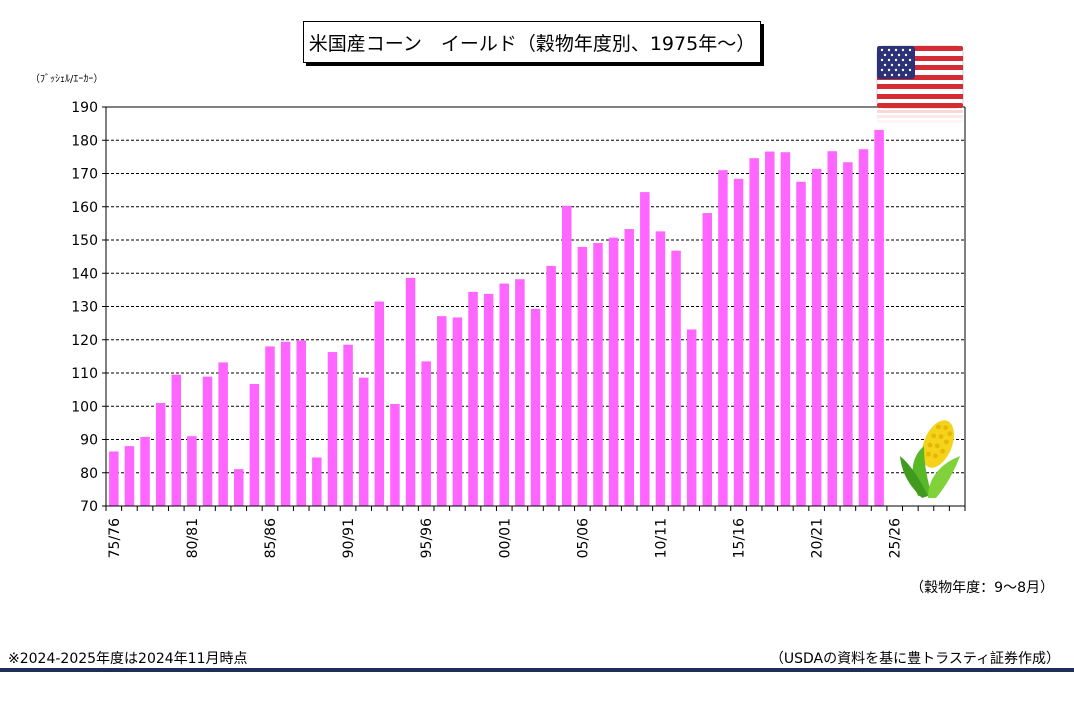 This screenshot has width=1074, height=706. What do you see at coordinates (982, 587) in the screenshot?
I see `x-axis-note: （穀物年度：9～8月）` at bounding box center [982, 587].